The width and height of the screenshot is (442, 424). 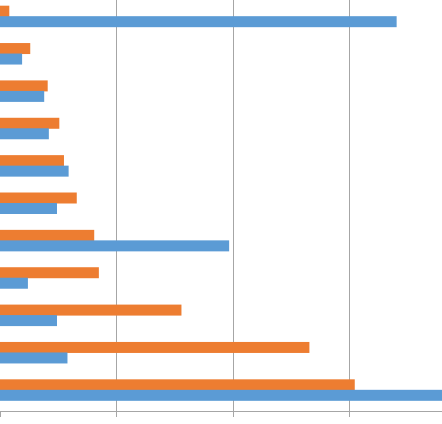 I want to click on bar-series2-cat4, so click(x=24, y=134).